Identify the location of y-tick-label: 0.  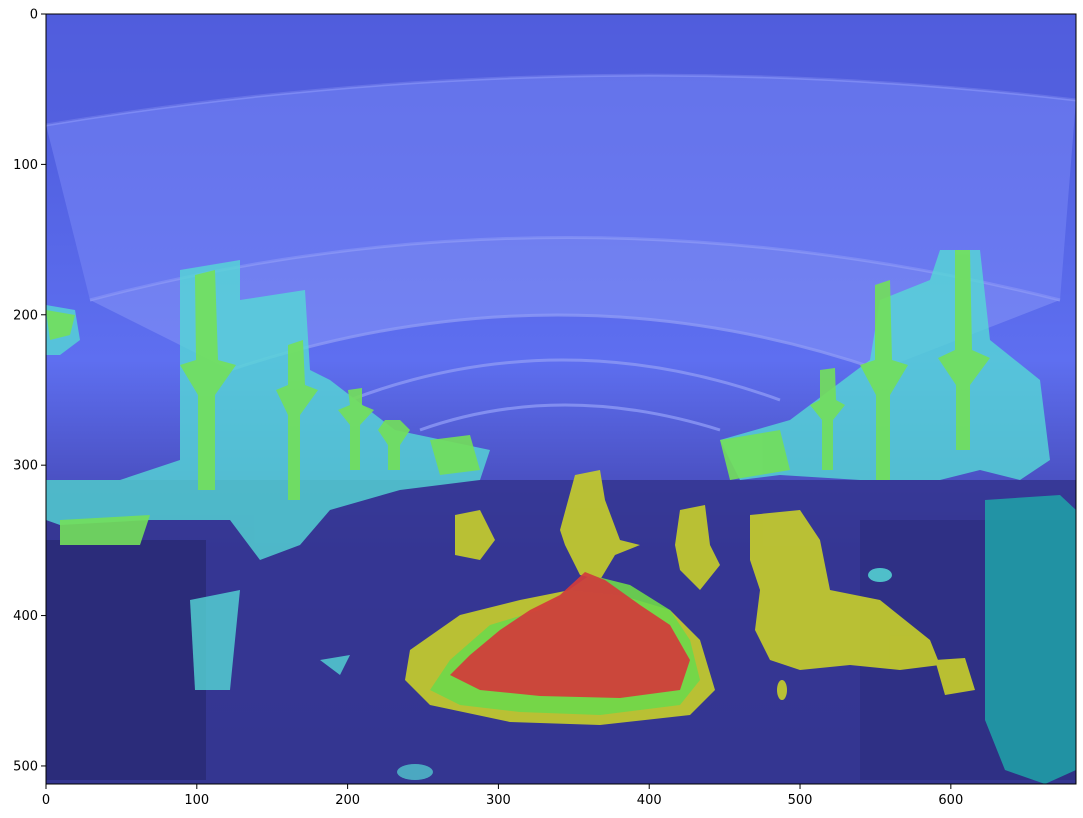
(34, 15).